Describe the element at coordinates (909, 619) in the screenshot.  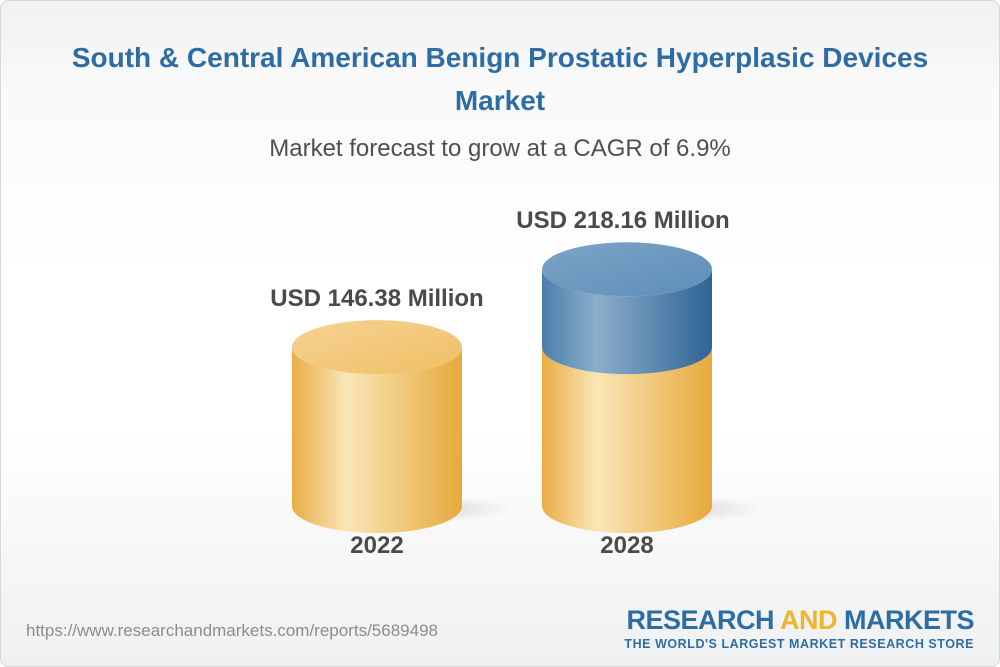
I see `logo-word-markets: MARKETS` at that location.